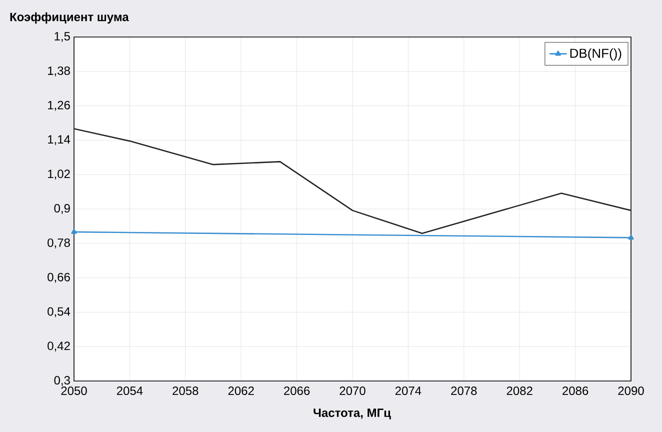 The image size is (662, 432). Describe the element at coordinates (59, 312) in the screenshot. I see `y-tick-label: 0,54` at that location.